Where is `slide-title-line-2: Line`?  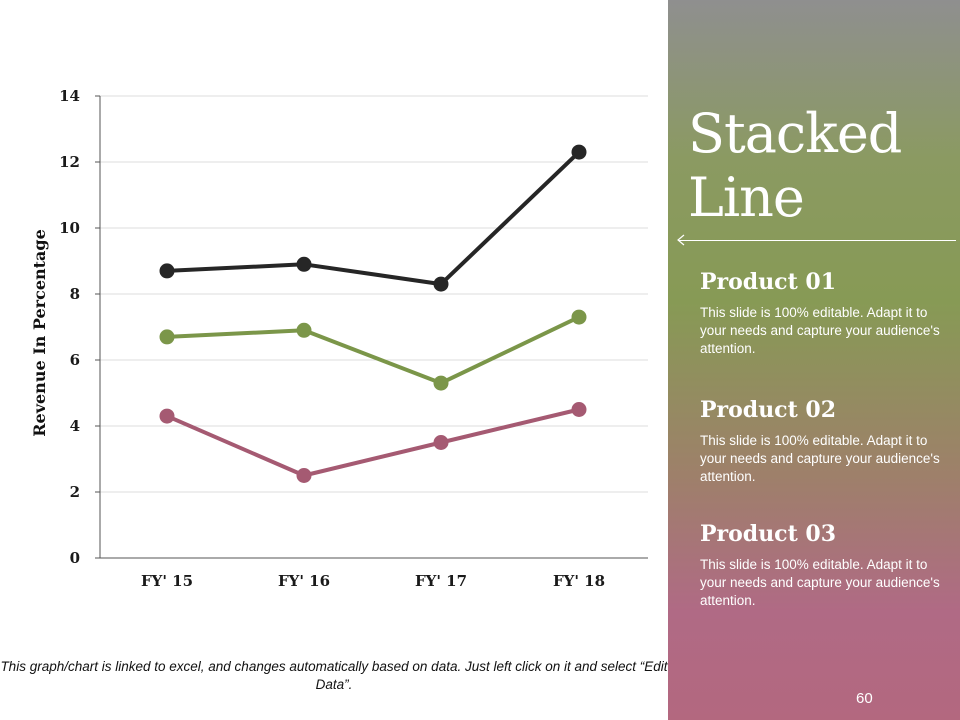
slide-title-line-2: Line is located at coordinates (746, 197).